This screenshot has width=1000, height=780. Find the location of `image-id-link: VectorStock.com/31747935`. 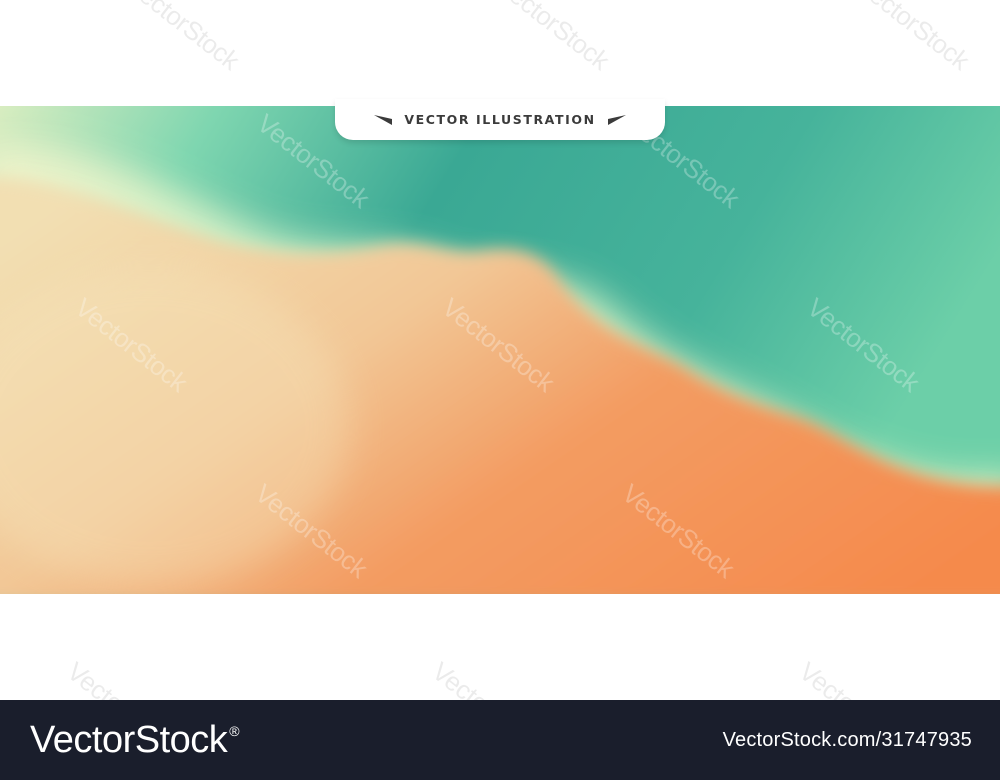

image-id-link: VectorStock.com/31747935 is located at coordinates (847, 739).